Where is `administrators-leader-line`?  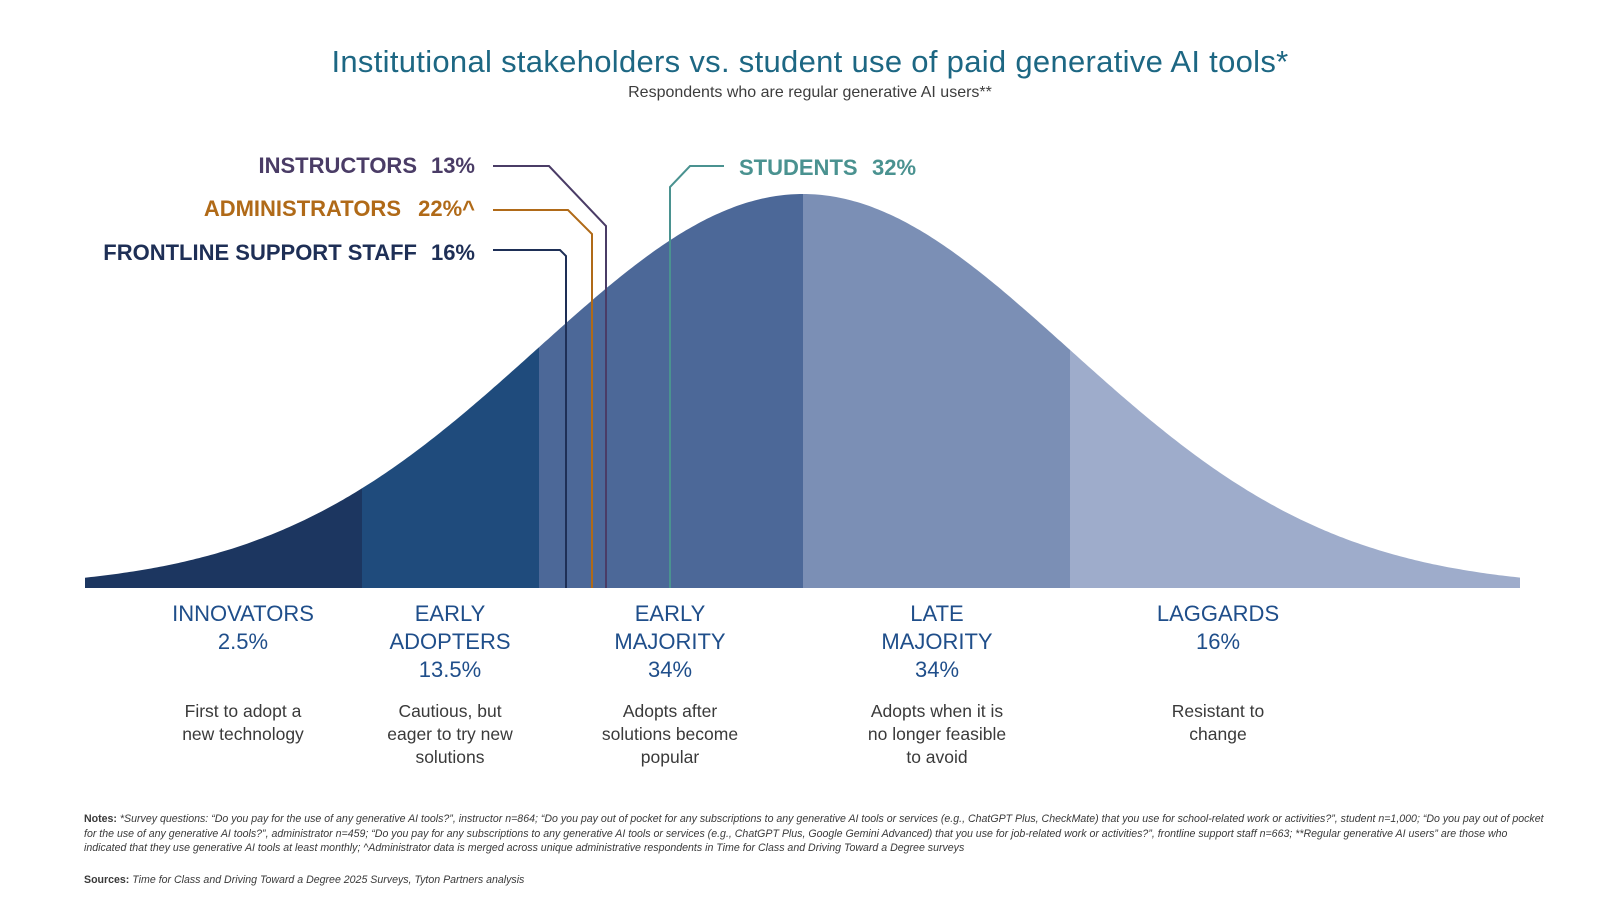
administrators-leader-line is located at coordinates (543, 398).